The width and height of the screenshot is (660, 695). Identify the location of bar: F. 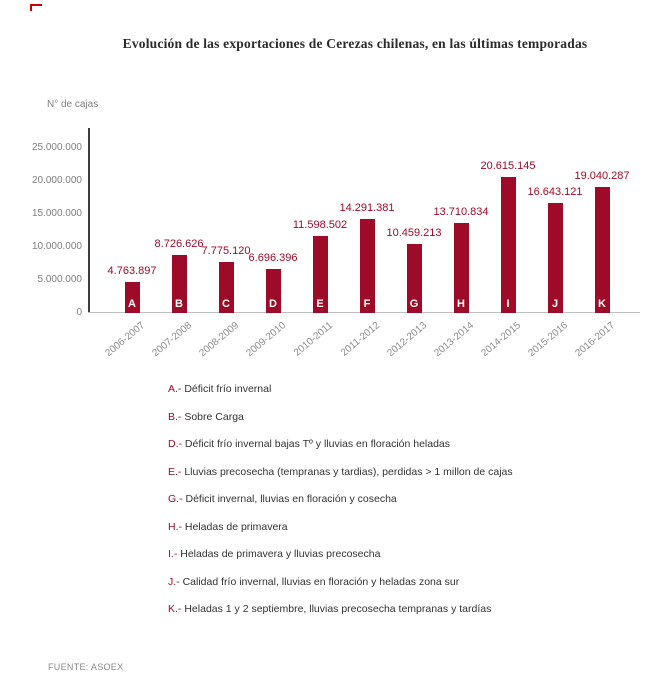
(367, 266).